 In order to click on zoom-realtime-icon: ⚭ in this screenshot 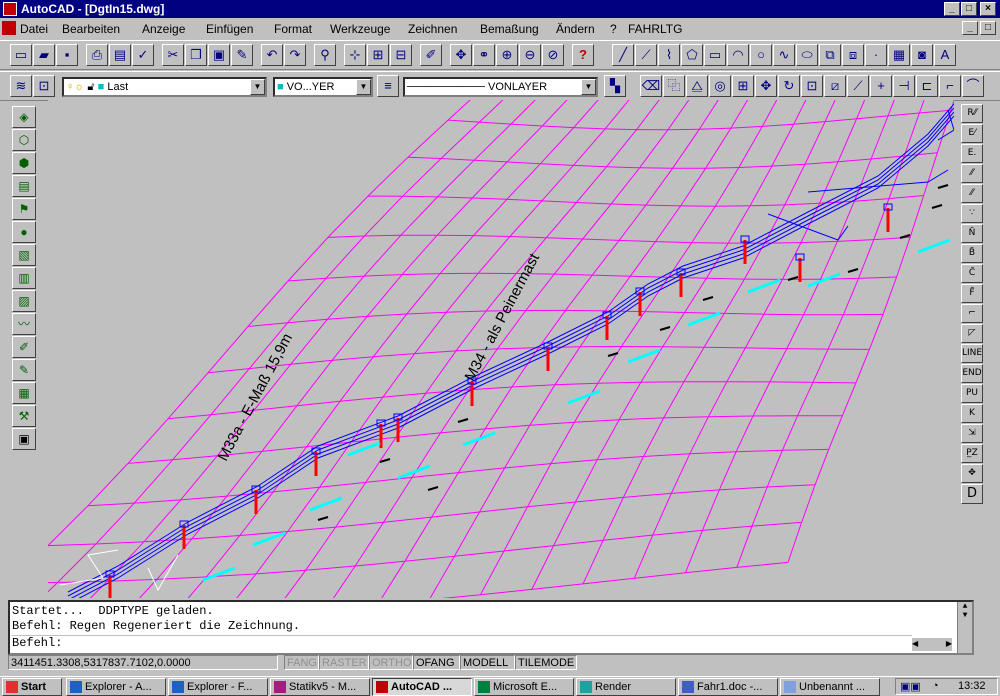, I will do `click(484, 55)`.